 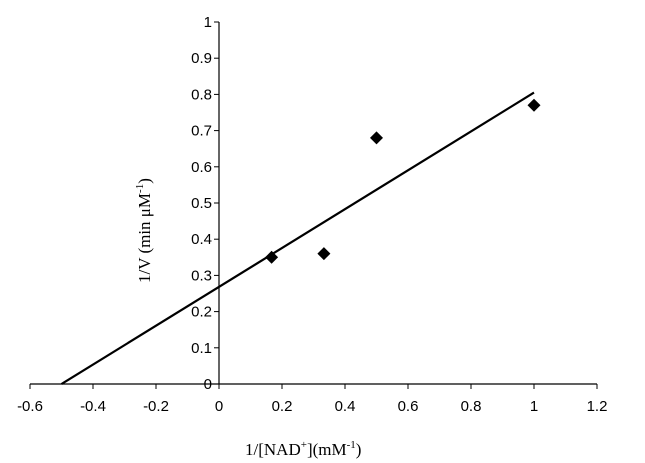 What do you see at coordinates (208, 22) in the screenshot?
I see `y-tick-label: 1` at bounding box center [208, 22].